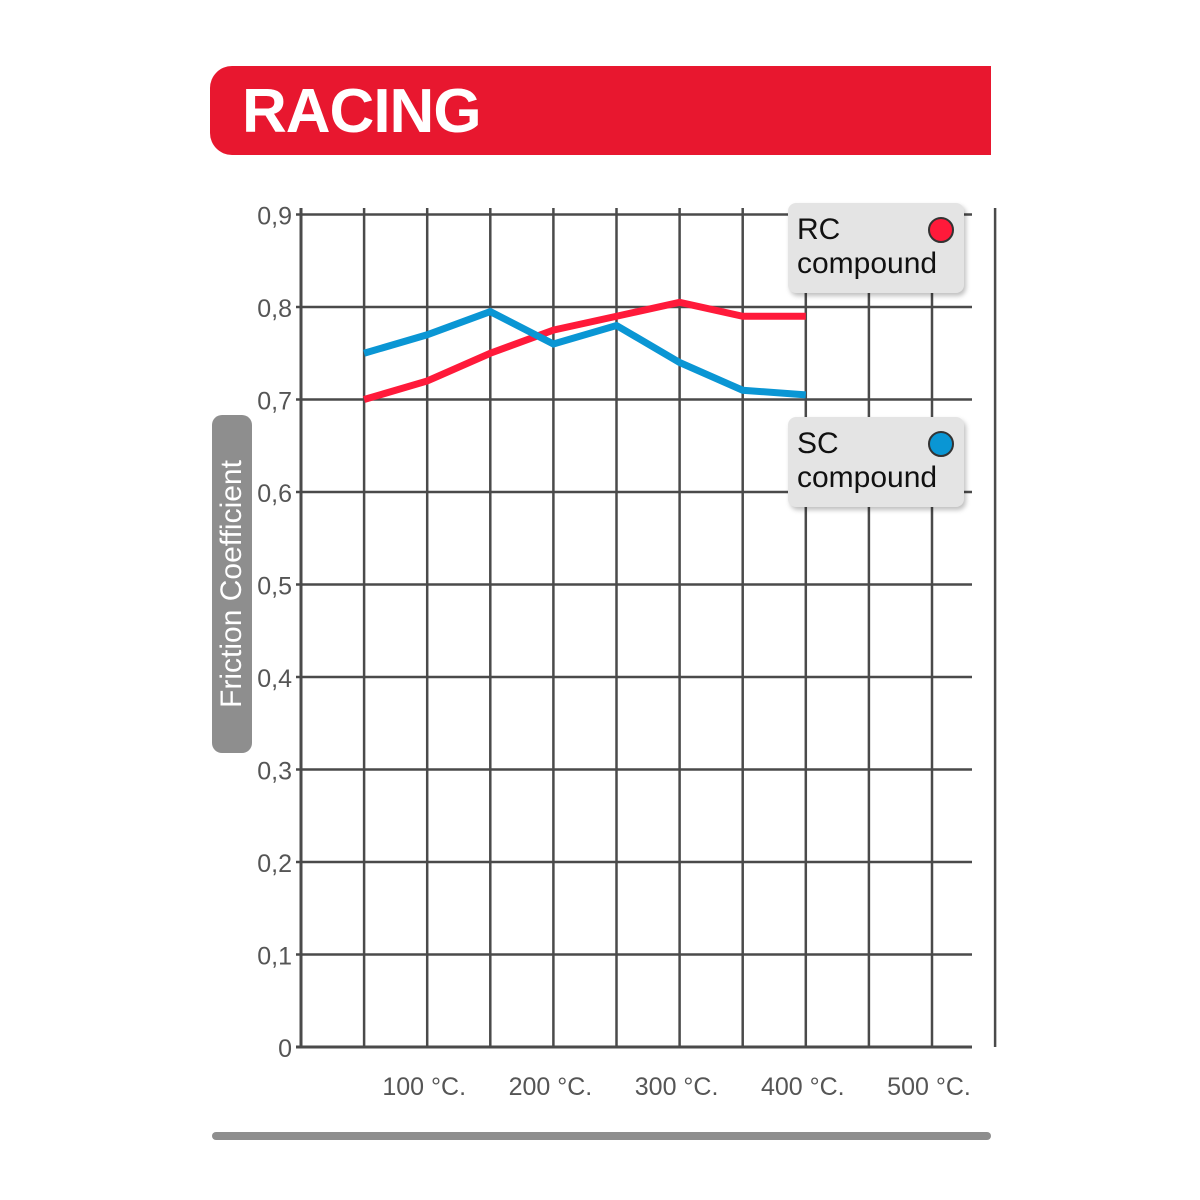 The image size is (1200, 1200). Describe the element at coordinates (274, 679) in the screenshot. I see `y-tick-label: 0,4` at that location.